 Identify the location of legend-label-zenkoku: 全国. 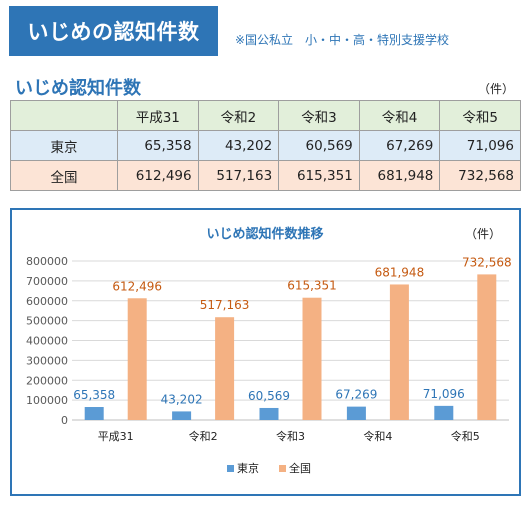
(300, 468).